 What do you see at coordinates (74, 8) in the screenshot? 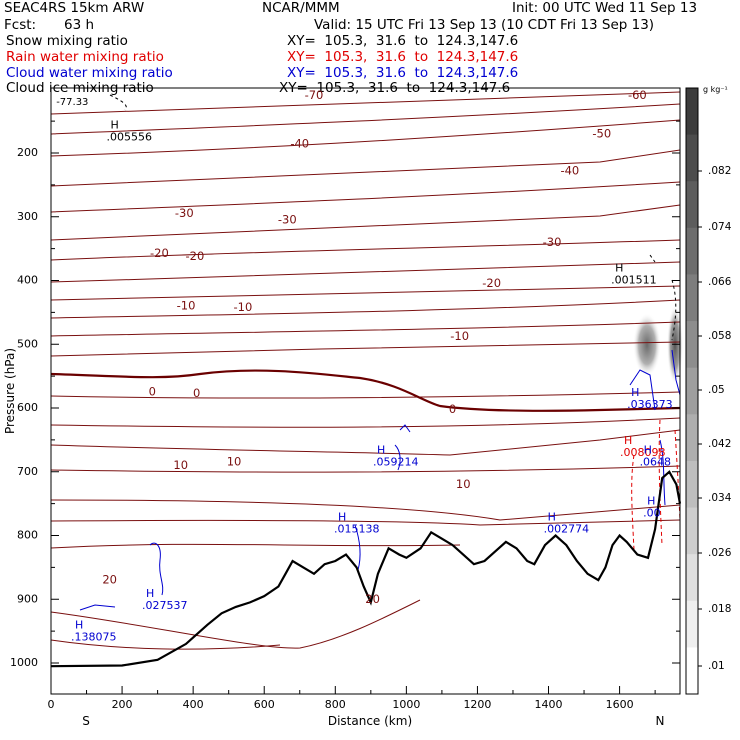
I see `model-title: SEAC4RS 15km ARW` at bounding box center [74, 8].